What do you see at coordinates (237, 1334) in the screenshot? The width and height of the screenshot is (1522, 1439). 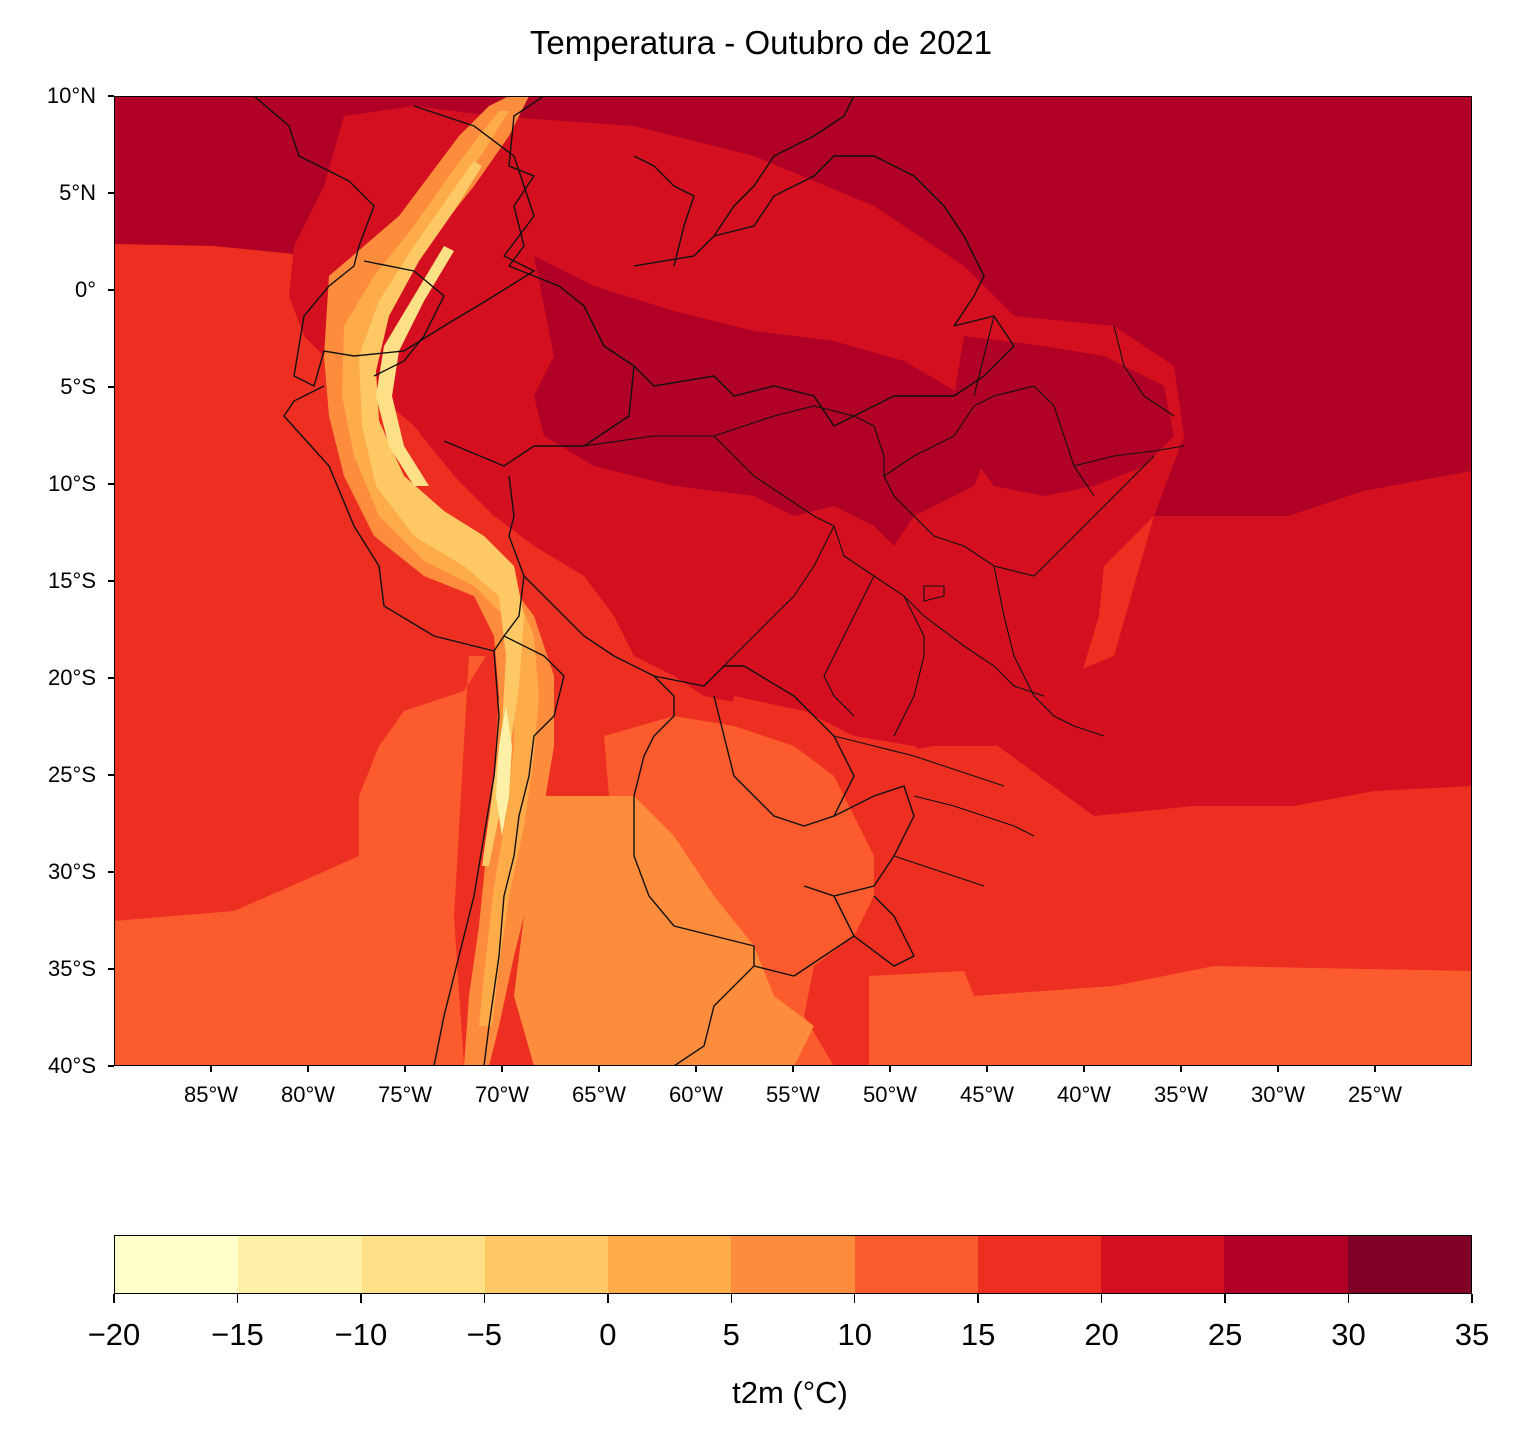 I see `colorbar-tick-label: −15` at bounding box center [237, 1334].